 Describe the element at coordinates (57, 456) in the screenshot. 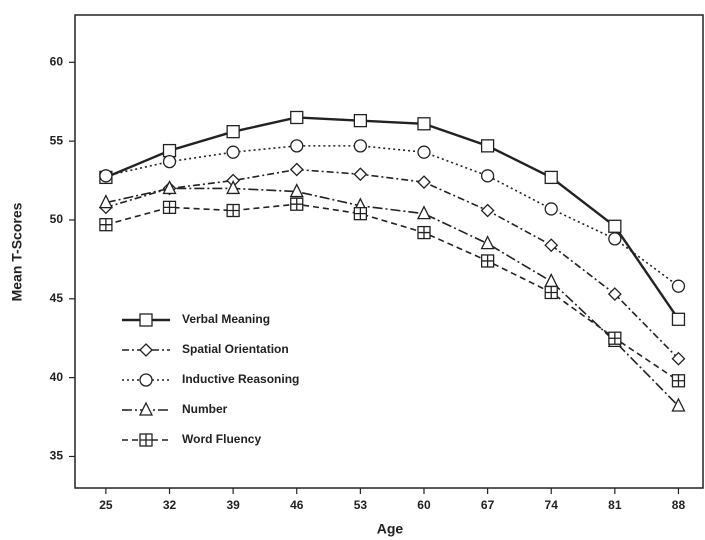

I see `y-tick-label: 35` at that location.